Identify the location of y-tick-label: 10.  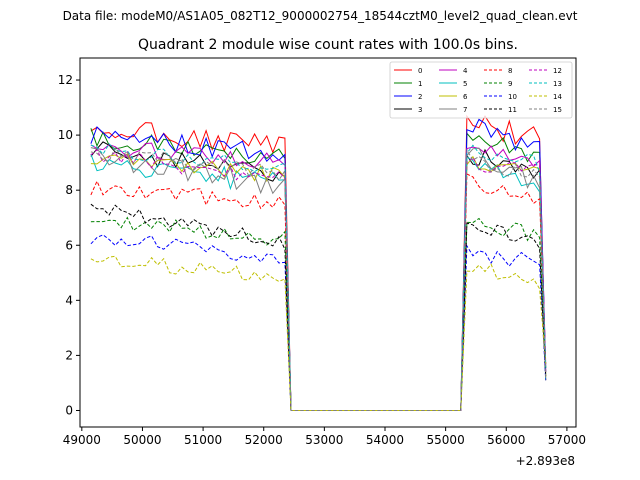
(65, 135).